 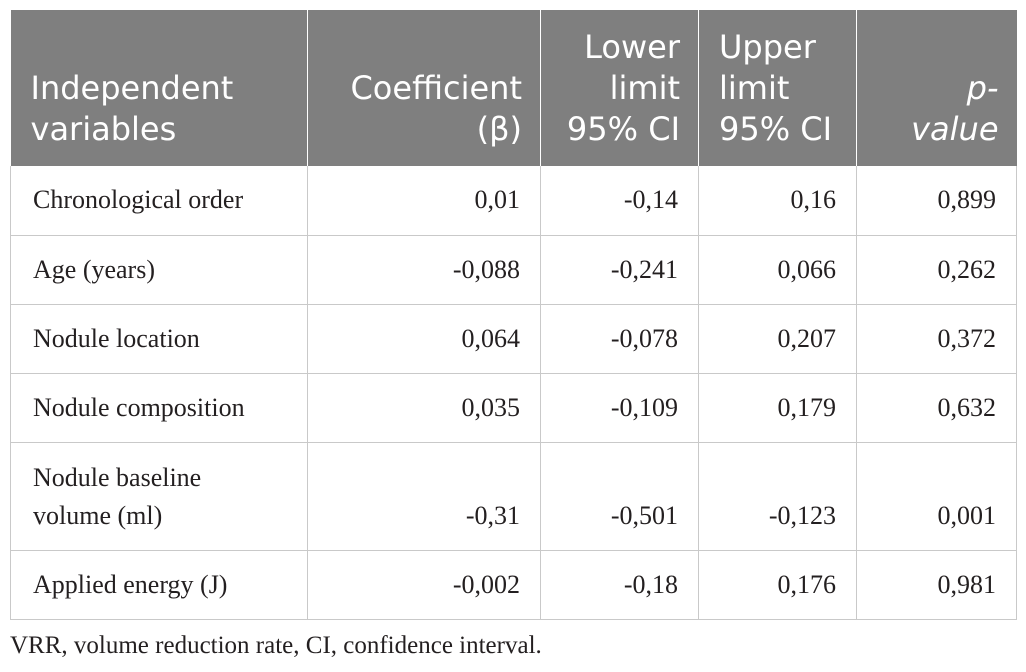 What do you see at coordinates (619, 585) in the screenshot?
I see `cell-lower-limit: -0,18` at bounding box center [619, 585].